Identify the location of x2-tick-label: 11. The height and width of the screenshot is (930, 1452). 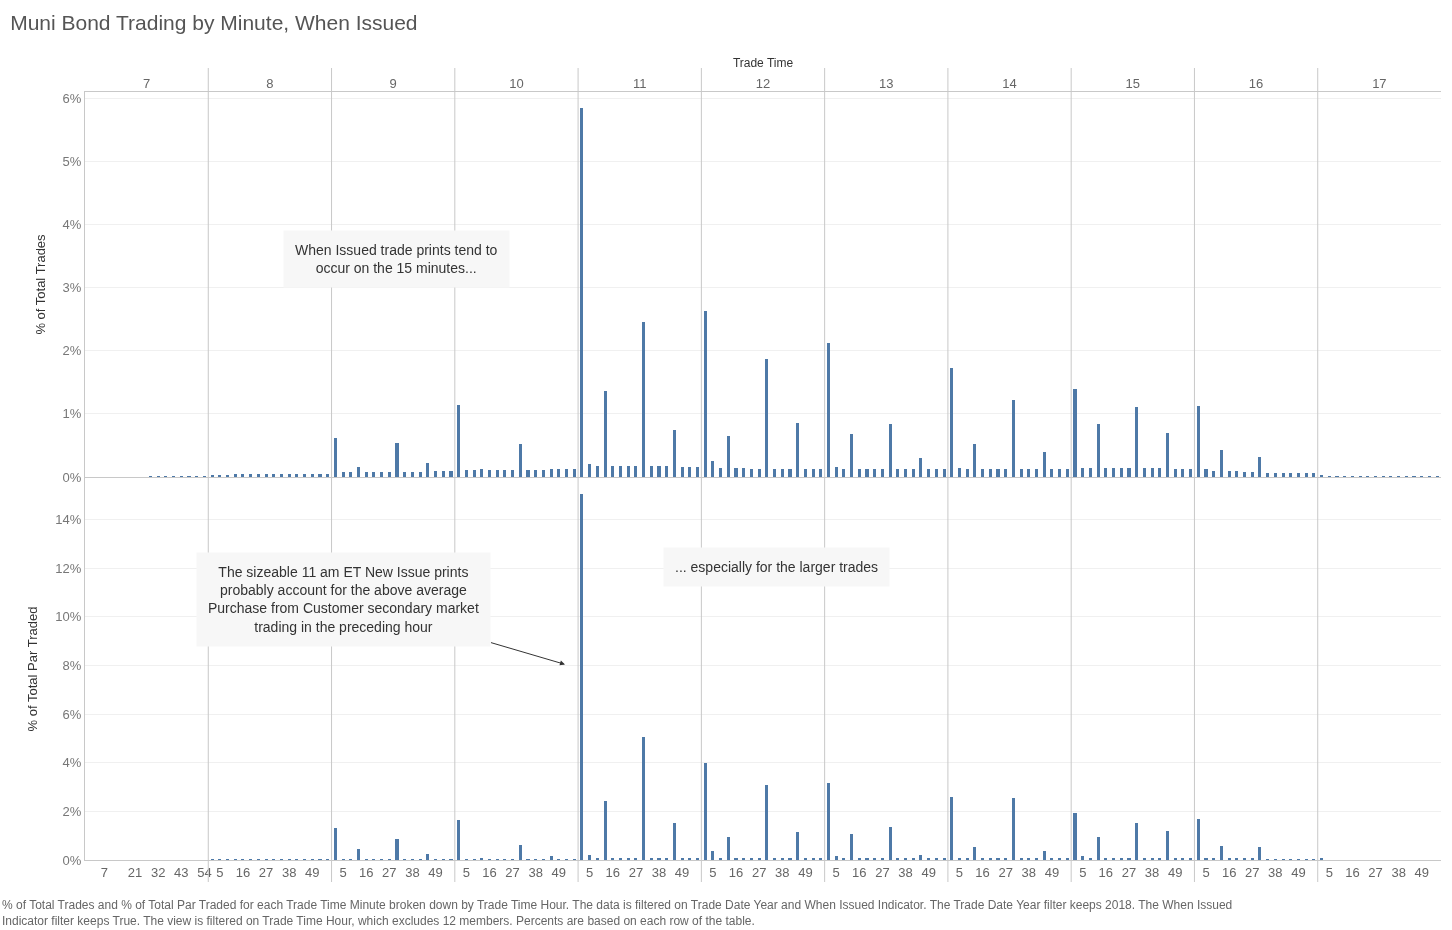
(639, 84).